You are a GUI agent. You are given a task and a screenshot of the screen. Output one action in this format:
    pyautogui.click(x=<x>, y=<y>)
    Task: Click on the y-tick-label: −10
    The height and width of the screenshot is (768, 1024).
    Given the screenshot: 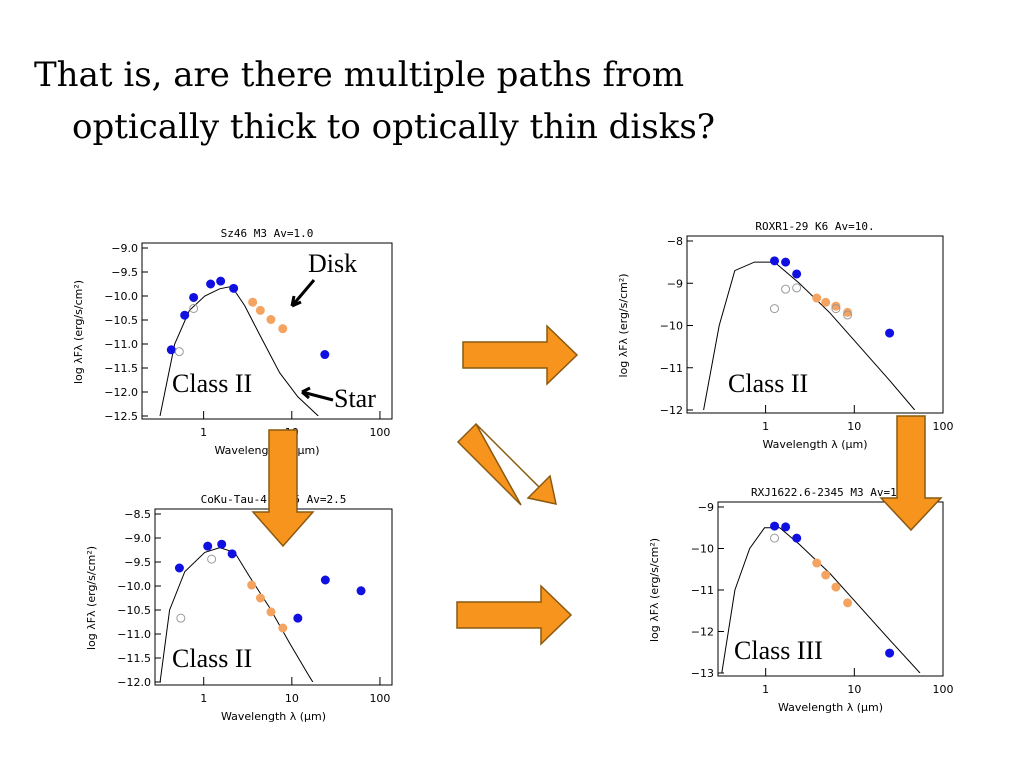 What is the action you would take?
    pyautogui.click(x=702, y=549)
    